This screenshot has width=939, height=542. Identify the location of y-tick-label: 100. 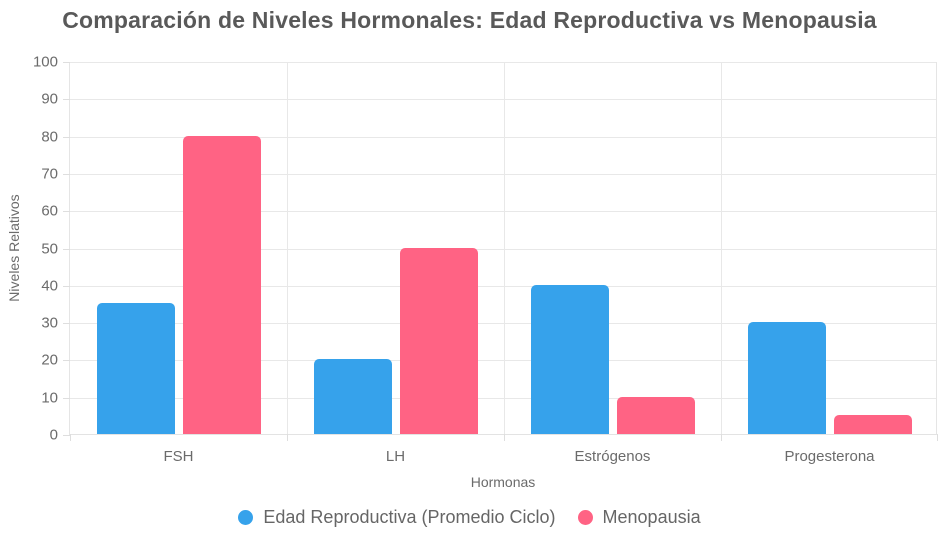
(45, 62).